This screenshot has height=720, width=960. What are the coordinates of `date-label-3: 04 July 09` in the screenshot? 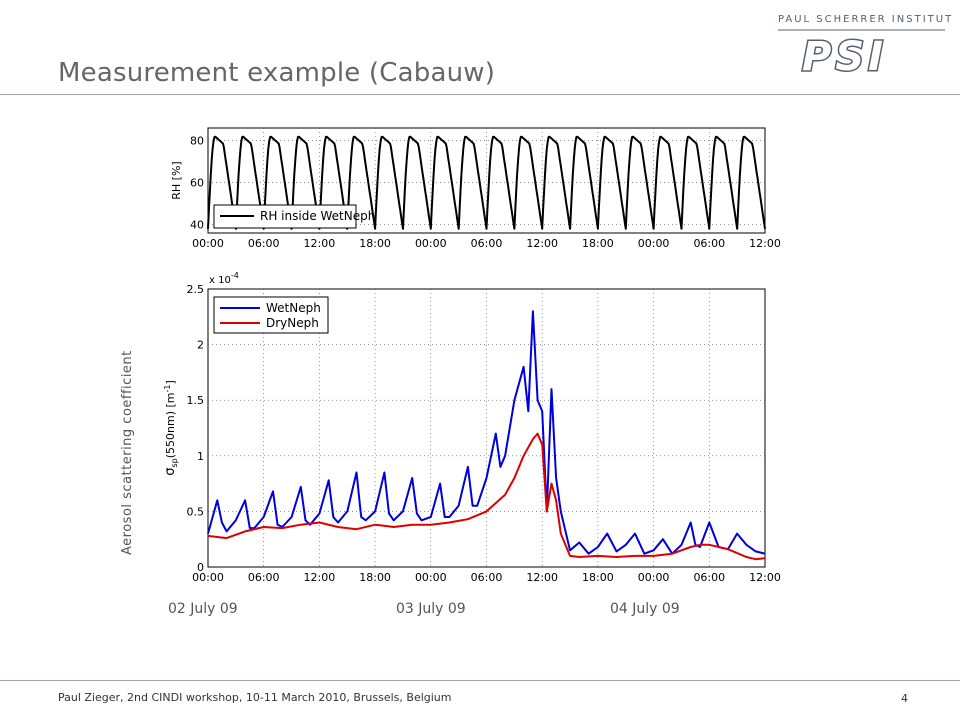 It's located at (645, 609).